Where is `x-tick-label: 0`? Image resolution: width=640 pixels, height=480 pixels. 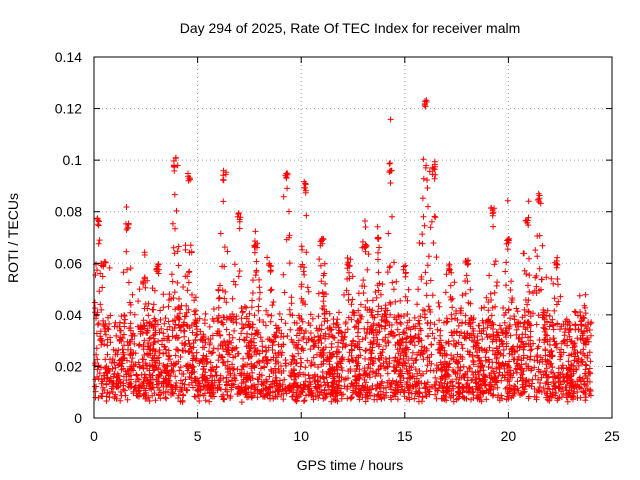
x-tick-label: 0 is located at coordinates (94, 436).